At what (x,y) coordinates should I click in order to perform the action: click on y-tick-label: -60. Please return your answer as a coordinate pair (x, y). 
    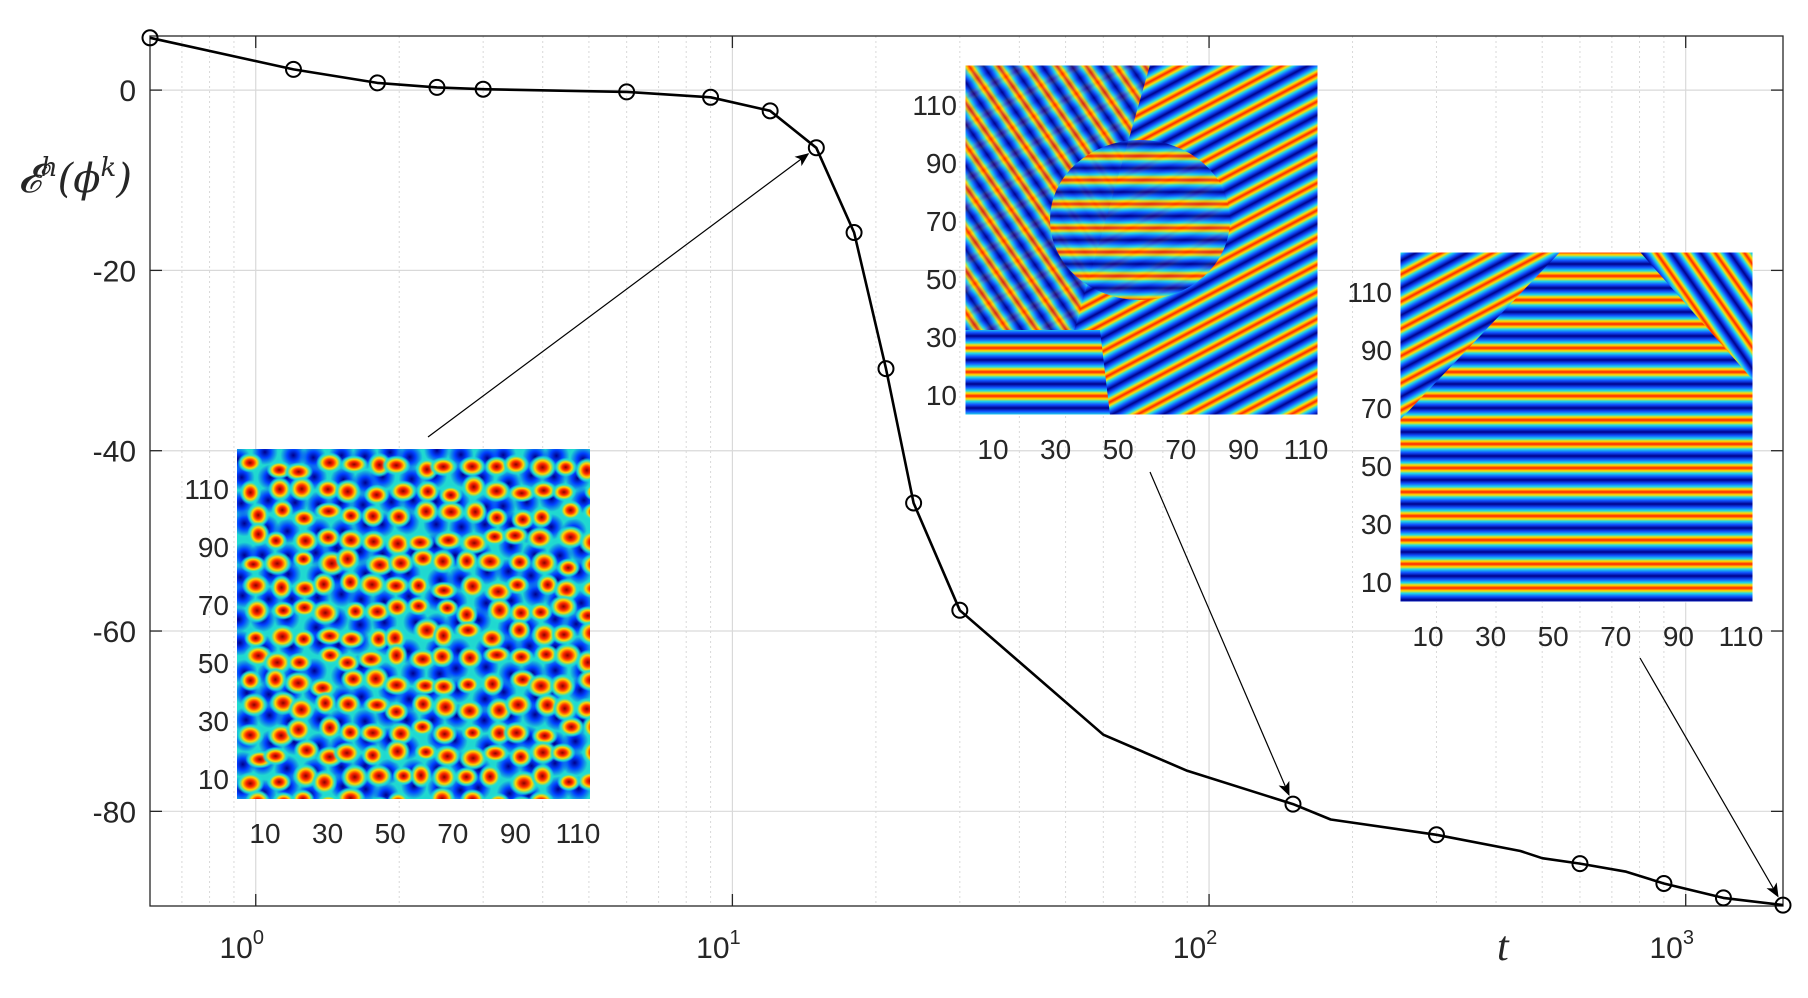
    Looking at the image, I should click on (114, 632).